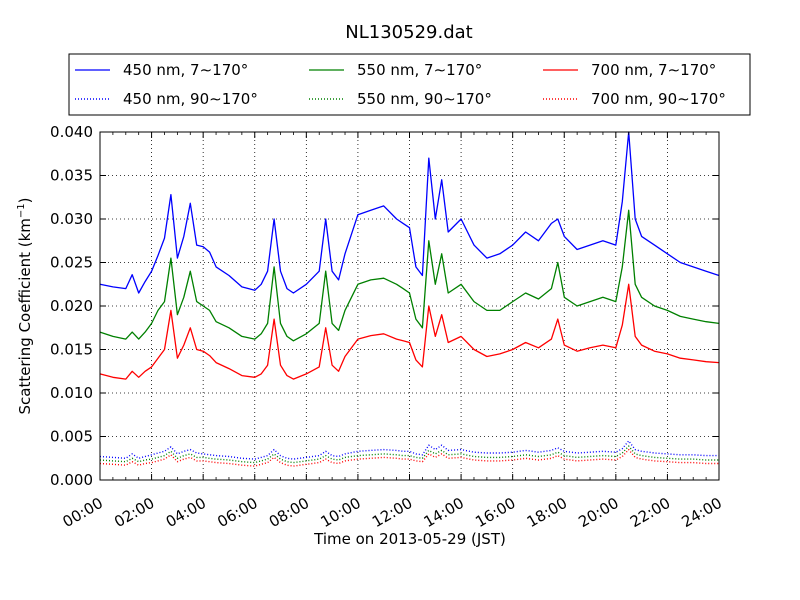 The image size is (800, 600). I want to click on x-tick-label: 10:00, so click(340, 512).